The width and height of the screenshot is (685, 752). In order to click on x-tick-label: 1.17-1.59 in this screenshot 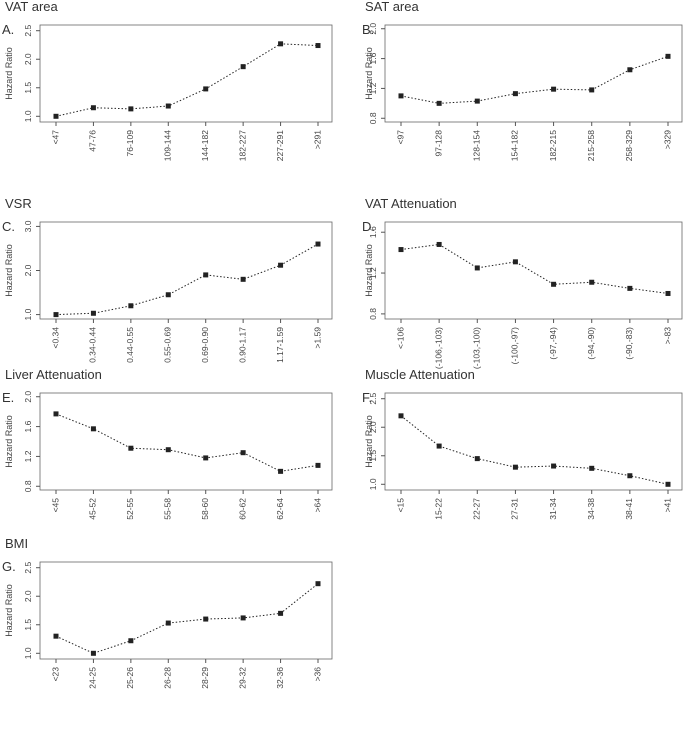, I will do `click(280, 345)`.